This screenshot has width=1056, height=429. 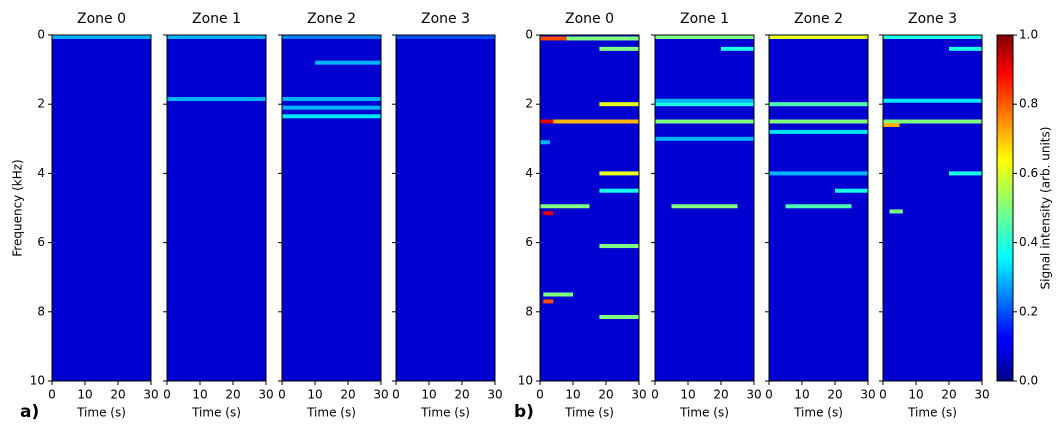 What do you see at coordinates (1028, 381) in the screenshot?
I see `colorbar-tick-label: 0.0` at bounding box center [1028, 381].